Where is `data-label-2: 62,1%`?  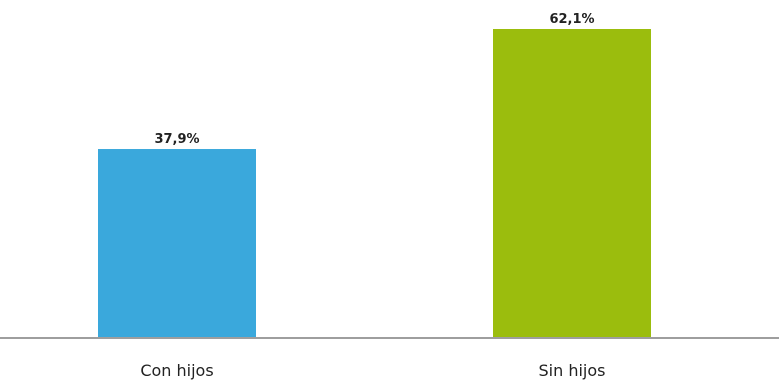
data-label-2: 62,1% is located at coordinates (571, 19).